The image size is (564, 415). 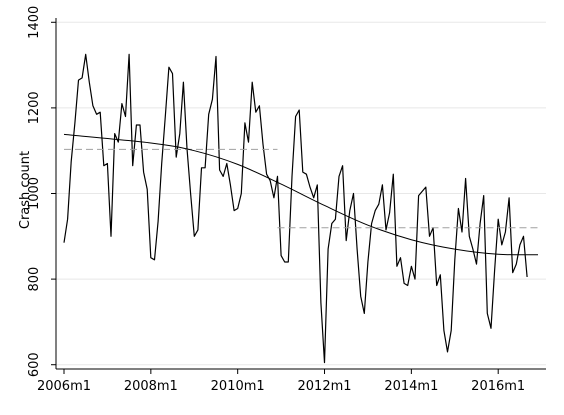 What do you see at coordinates (238, 386) in the screenshot?
I see `x-tick-label: 2010m1` at bounding box center [238, 386].